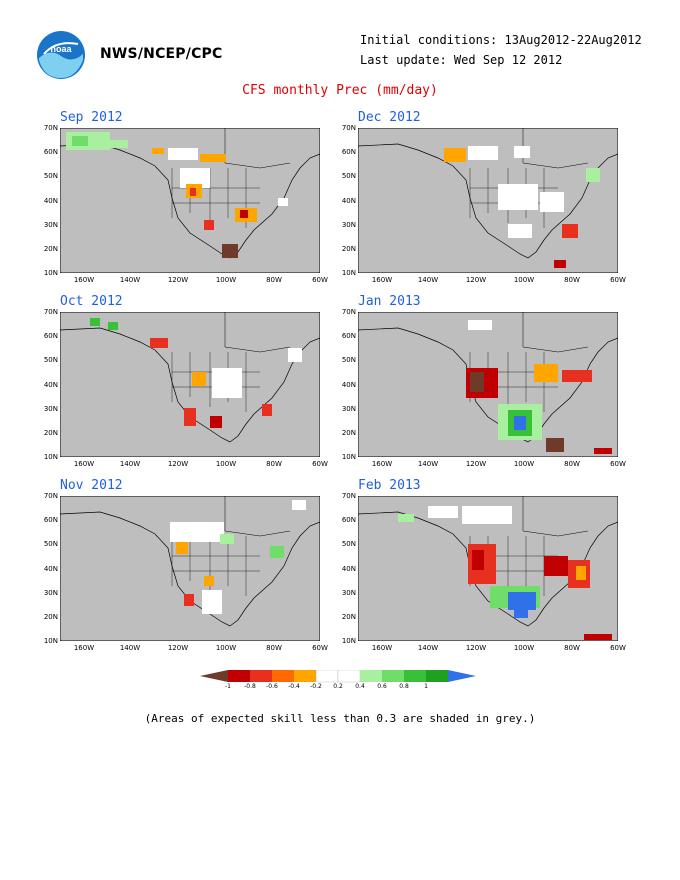  Describe the element at coordinates (228, 686) in the screenshot. I see `legend-tick-label: -1` at that location.